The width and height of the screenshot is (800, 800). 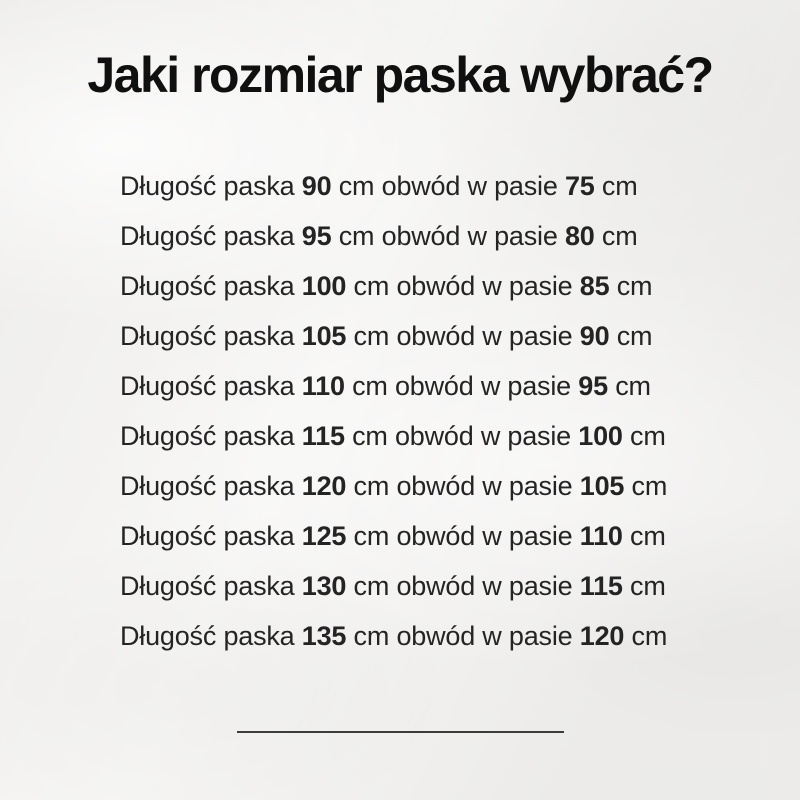 I want to click on size-row: Długość paska 110 cm obwód w pasie 95 cm, so click(x=393, y=386).